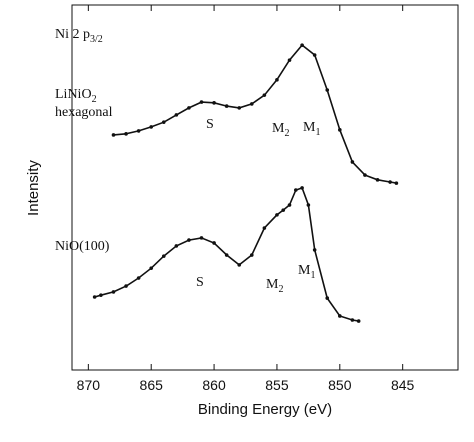  I want to click on annotation-subscript: 3/2, so click(96, 39).